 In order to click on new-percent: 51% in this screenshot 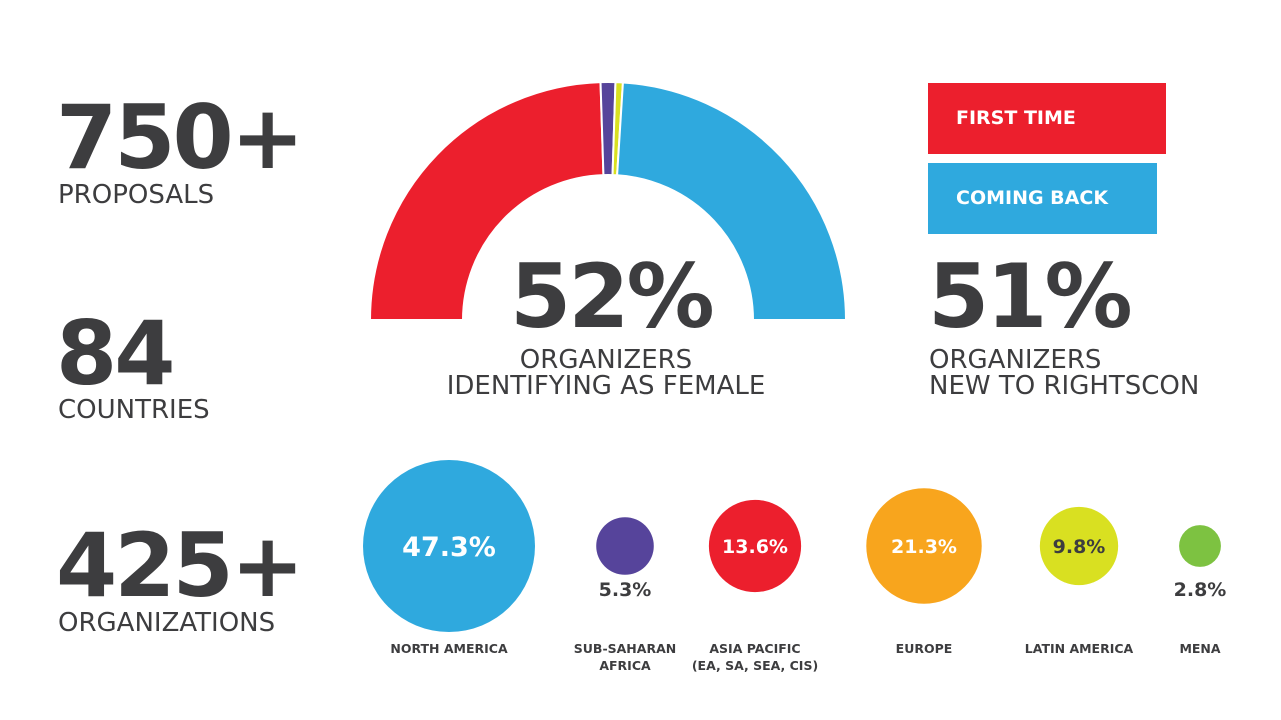, I will do `click(1030, 296)`.